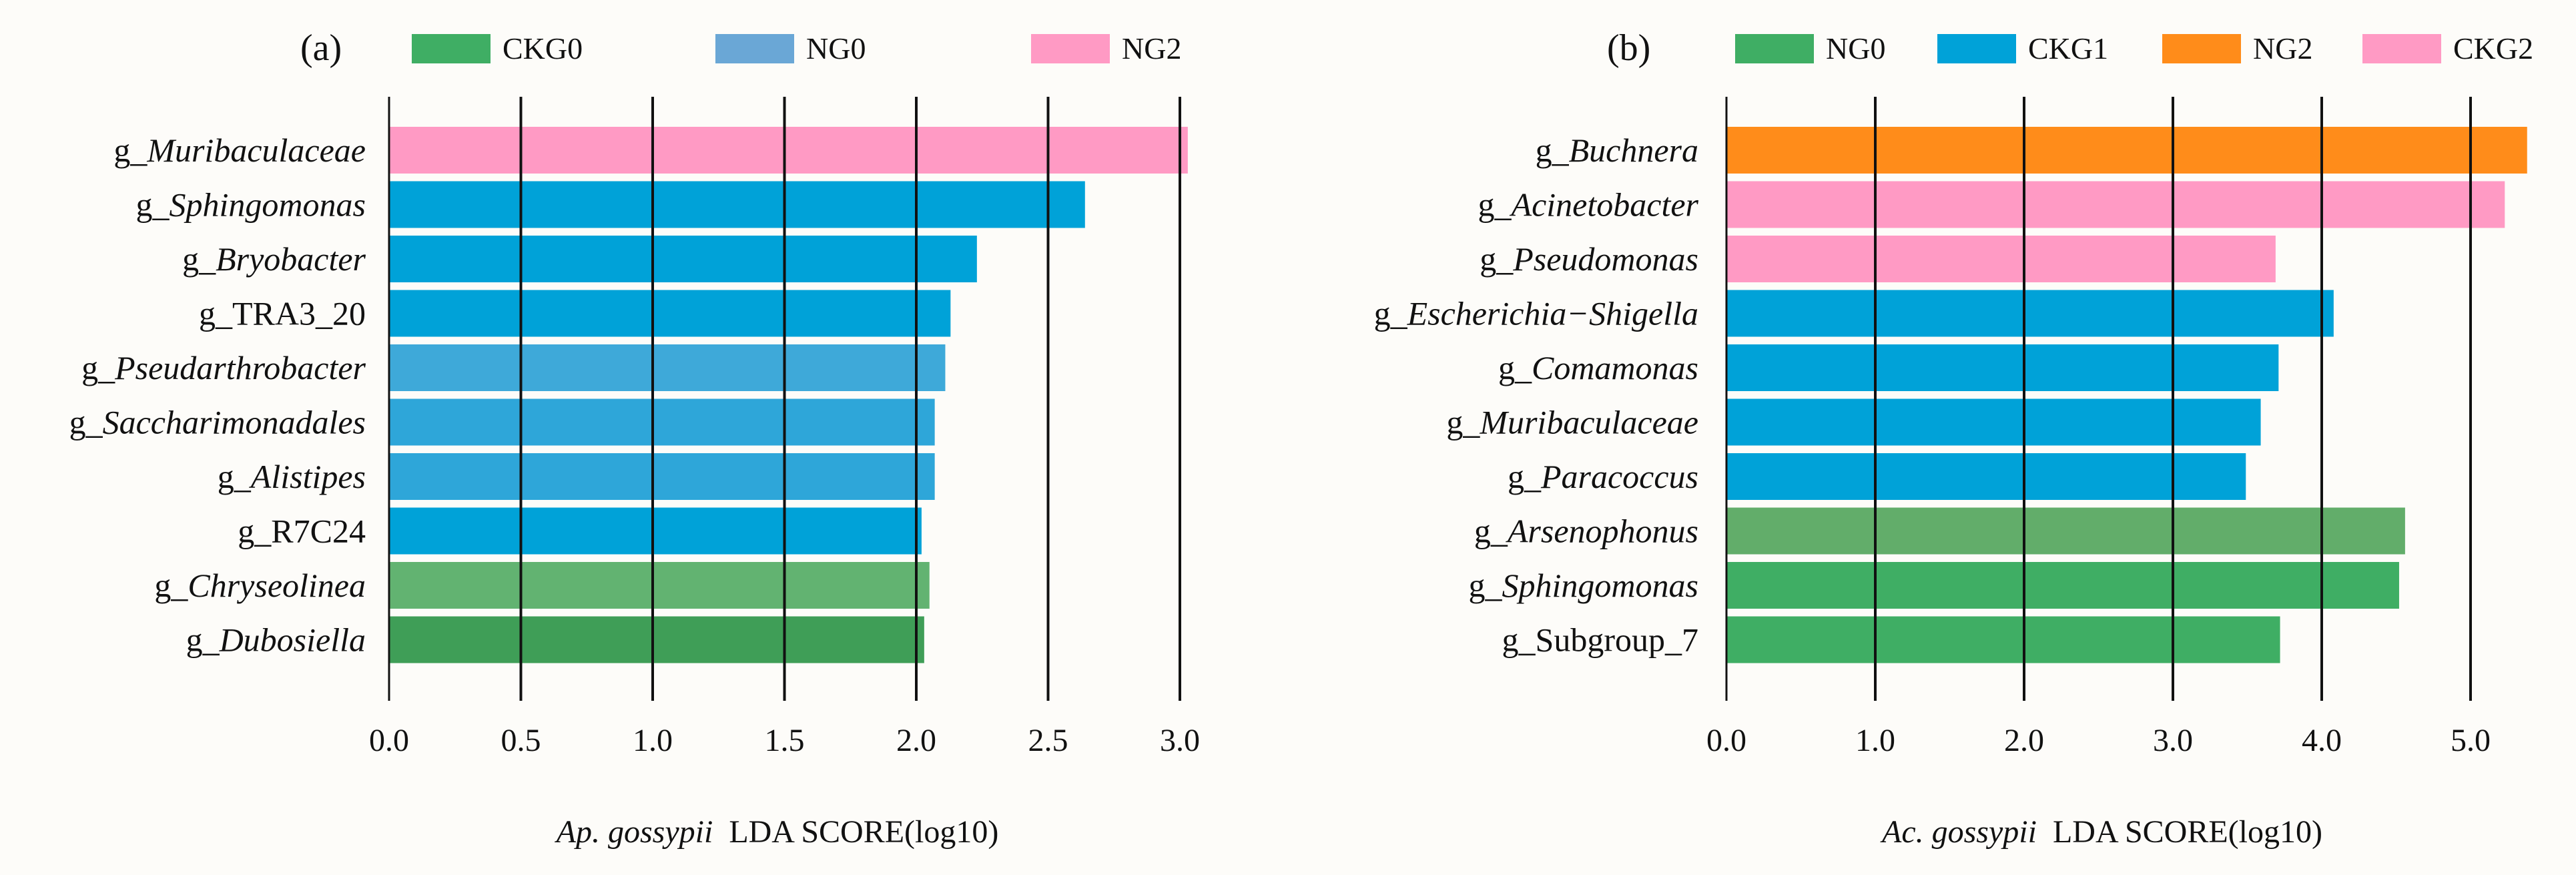  I want to click on panel-label: (b), so click(1628, 48).